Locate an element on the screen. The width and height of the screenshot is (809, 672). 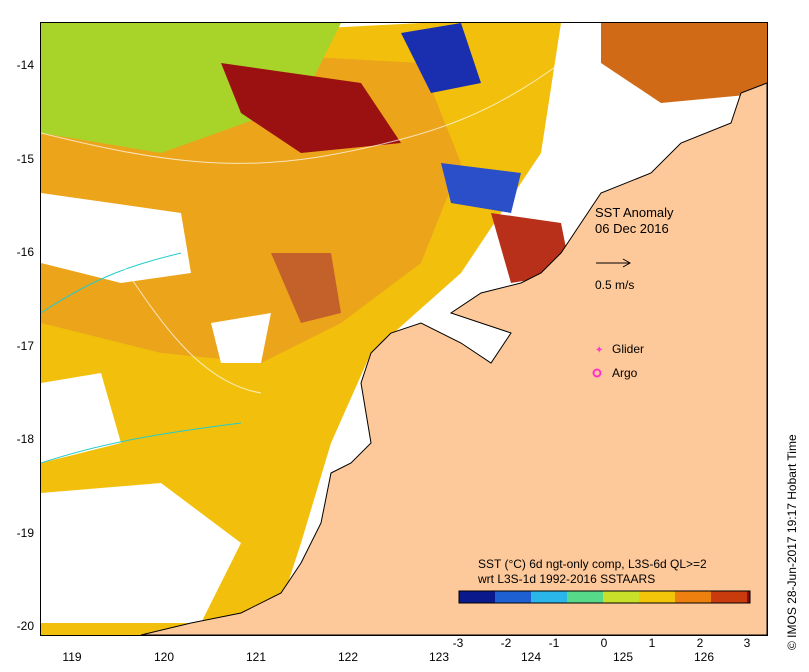
colorbar-outline is located at coordinates (604, 597).